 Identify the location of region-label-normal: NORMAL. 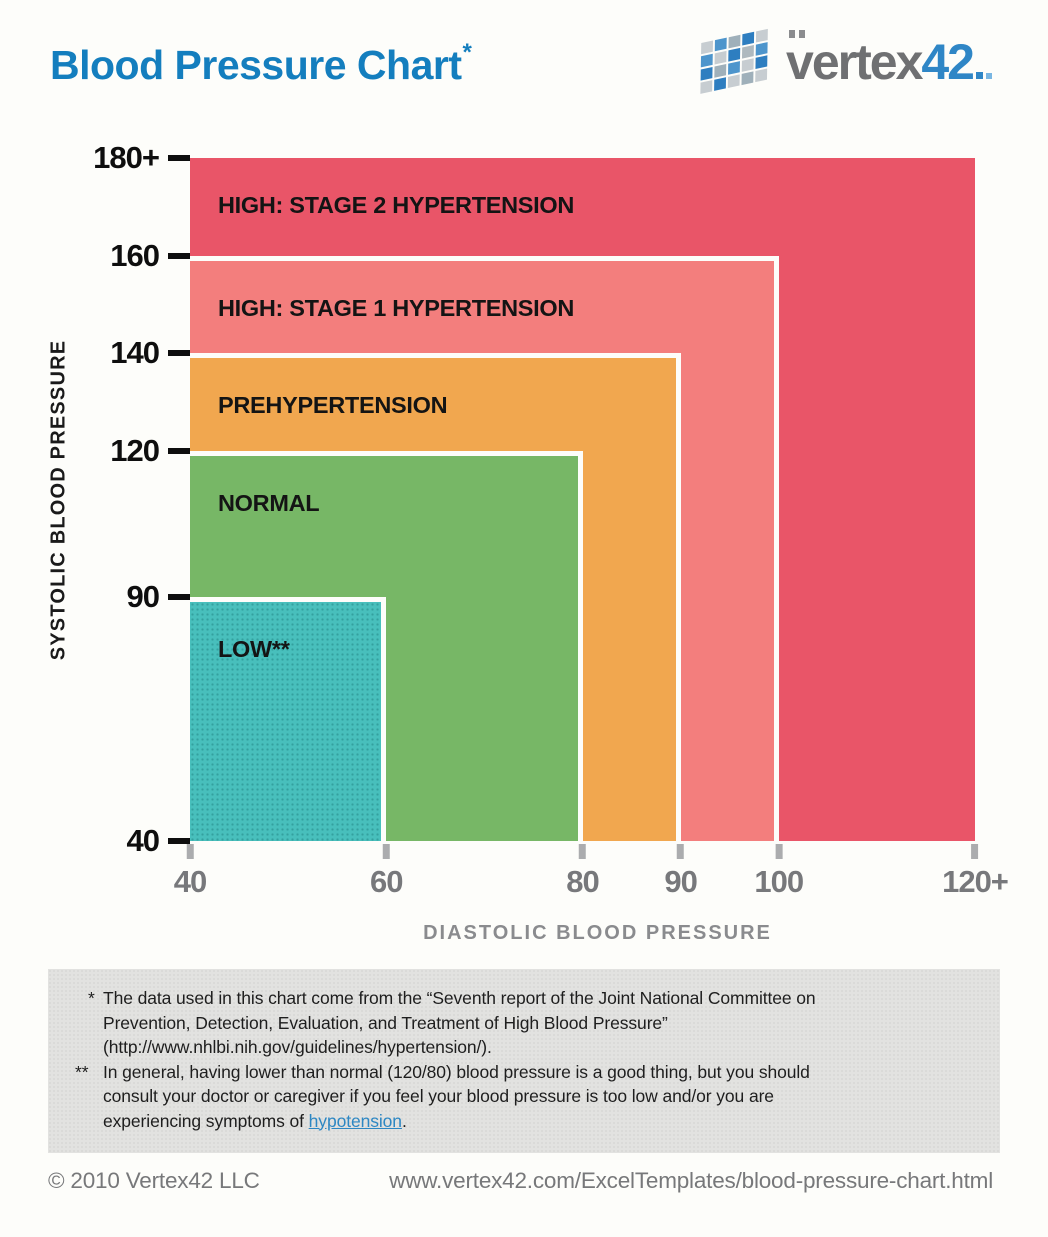
(269, 502).